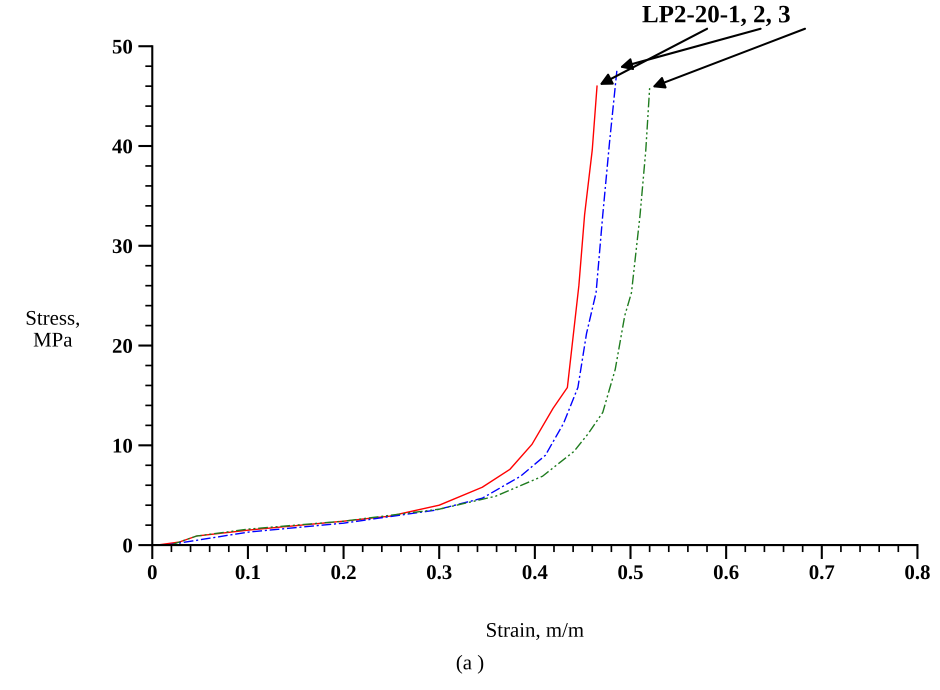 This screenshot has width=940, height=690. What do you see at coordinates (535, 631) in the screenshot?
I see `x-axis-title: Strain, m/m` at bounding box center [535, 631].